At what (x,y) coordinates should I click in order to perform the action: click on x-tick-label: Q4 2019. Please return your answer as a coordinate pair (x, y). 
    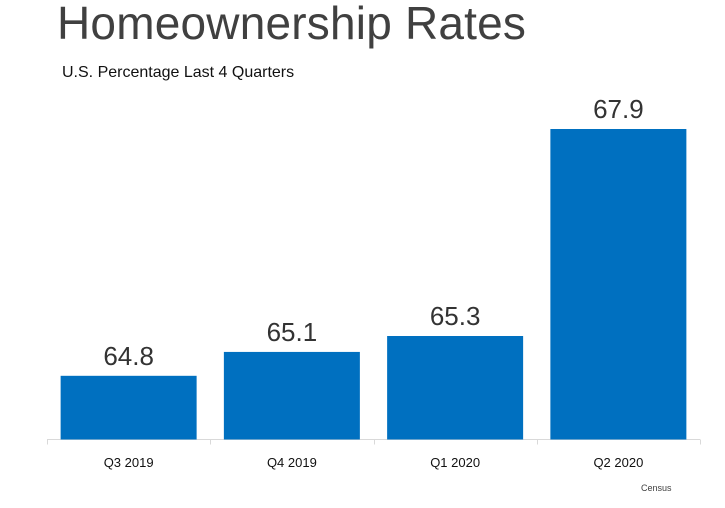
    Looking at the image, I should click on (292, 462).